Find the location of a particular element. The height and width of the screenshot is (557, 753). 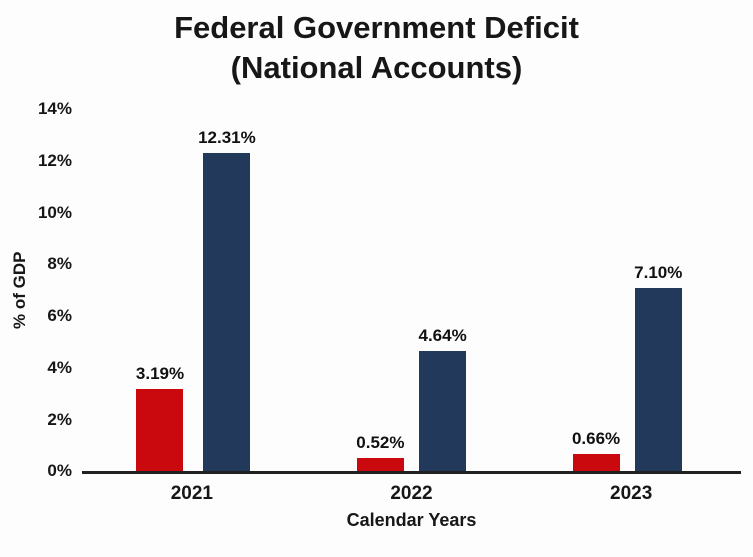

y-tick-label-6: 6% is located at coordinates (59, 316).